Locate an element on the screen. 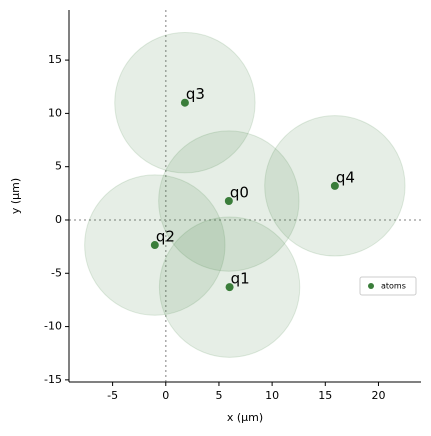 This screenshot has height=436, width=431. atom-label: q4 is located at coordinates (345, 177).